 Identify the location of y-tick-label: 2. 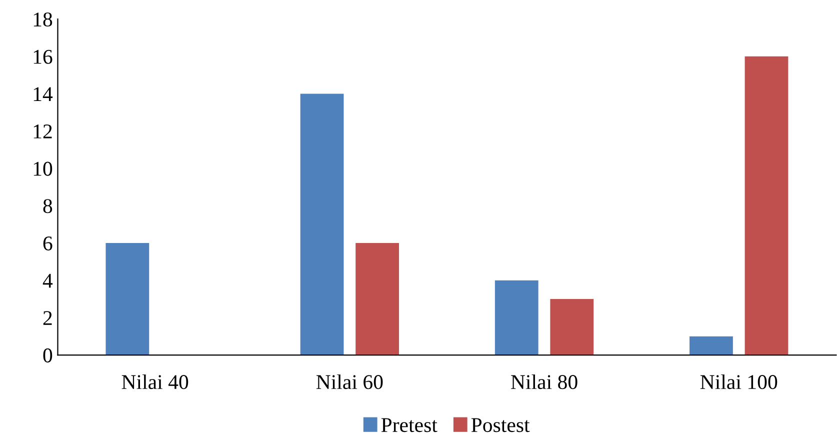
(47, 318).